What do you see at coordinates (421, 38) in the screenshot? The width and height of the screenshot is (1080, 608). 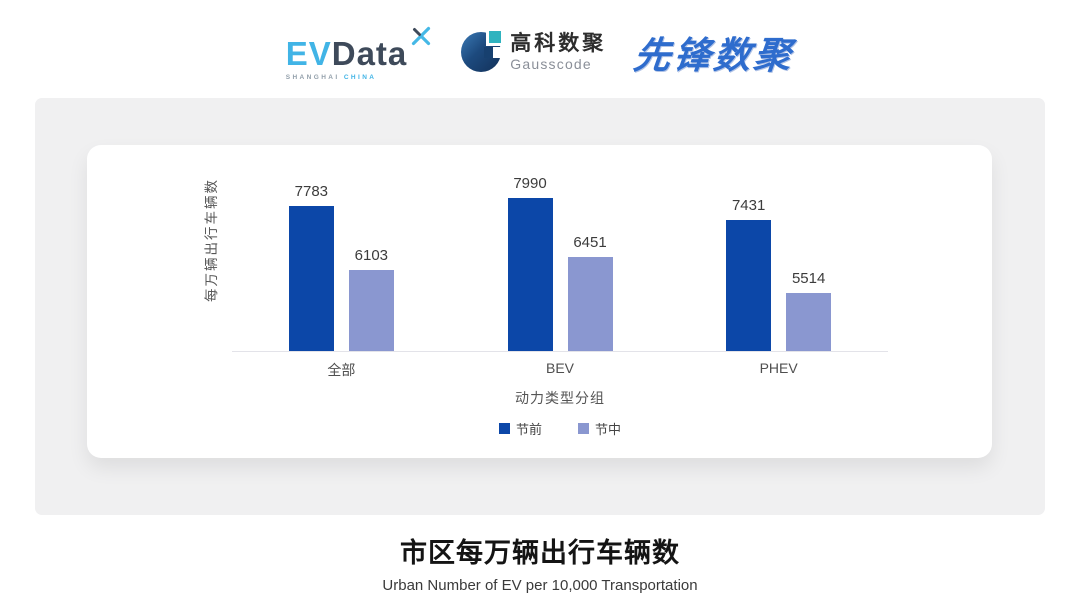 I see `evdata-spark-icon` at bounding box center [421, 38].